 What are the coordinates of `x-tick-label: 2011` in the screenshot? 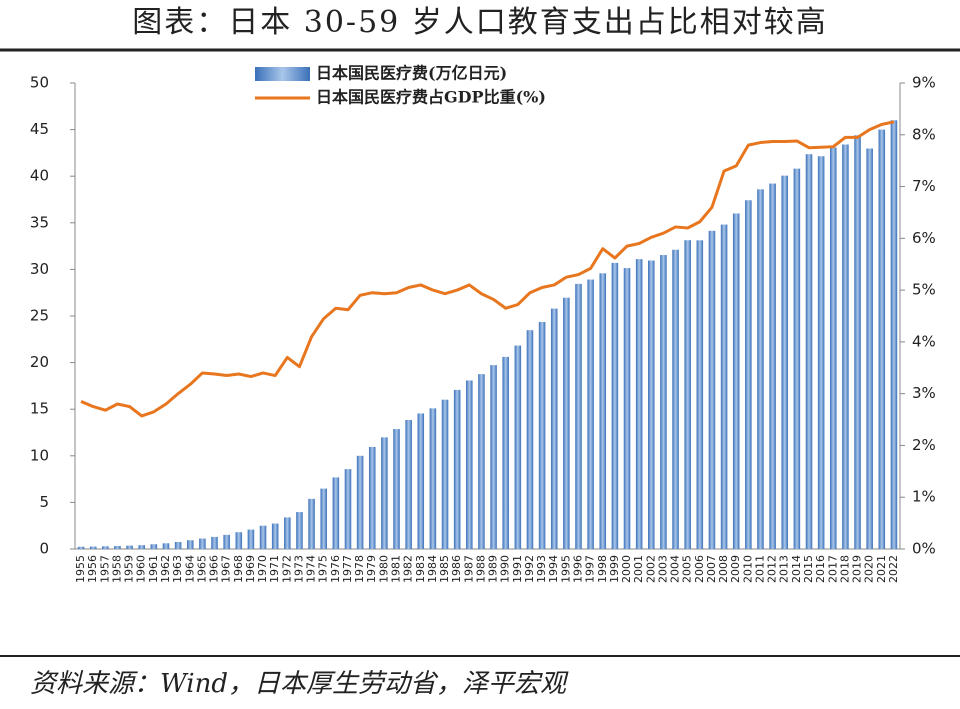 It's located at (759, 569).